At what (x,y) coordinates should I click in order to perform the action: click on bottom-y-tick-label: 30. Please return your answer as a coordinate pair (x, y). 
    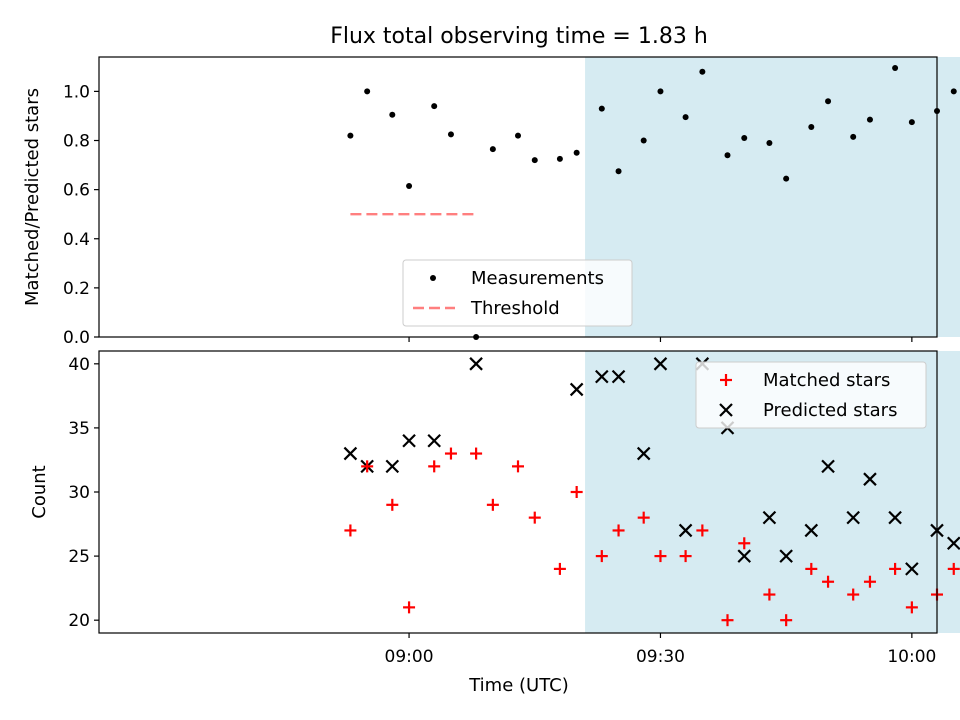
    Looking at the image, I should click on (79, 493).